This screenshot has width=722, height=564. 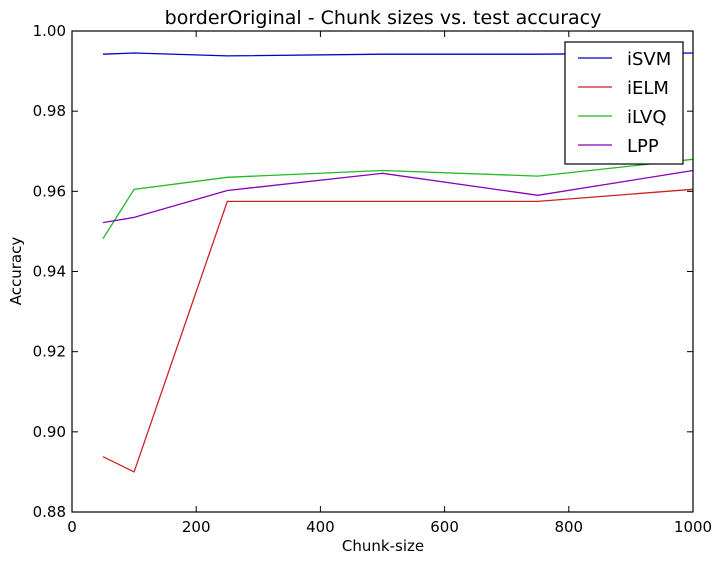 I want to click on legend-label-ilvq: iLVQ, so click(x=647, y=117).